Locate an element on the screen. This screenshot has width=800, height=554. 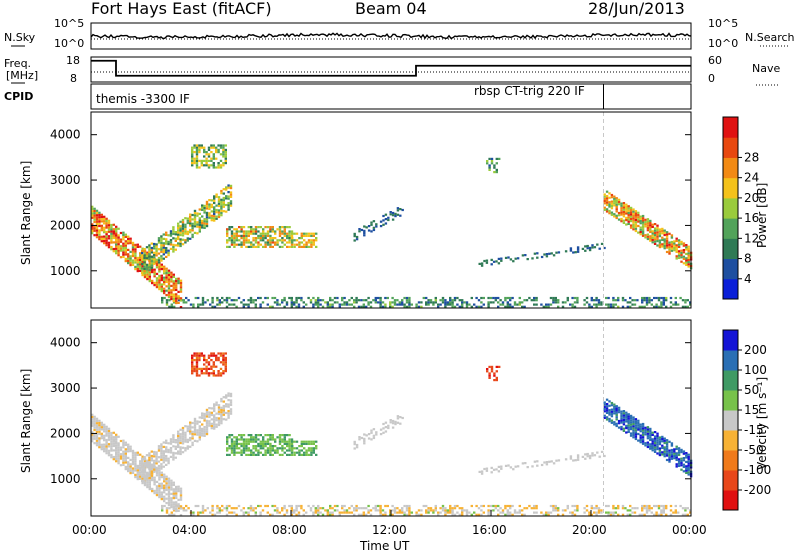
nave-tick-bottom: 0 is located at coordinates (711, 78).